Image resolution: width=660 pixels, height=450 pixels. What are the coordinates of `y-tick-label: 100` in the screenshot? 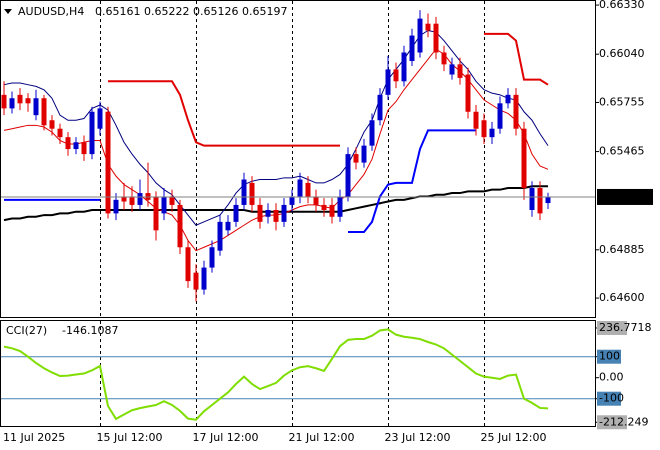 It's located at (609, 356).